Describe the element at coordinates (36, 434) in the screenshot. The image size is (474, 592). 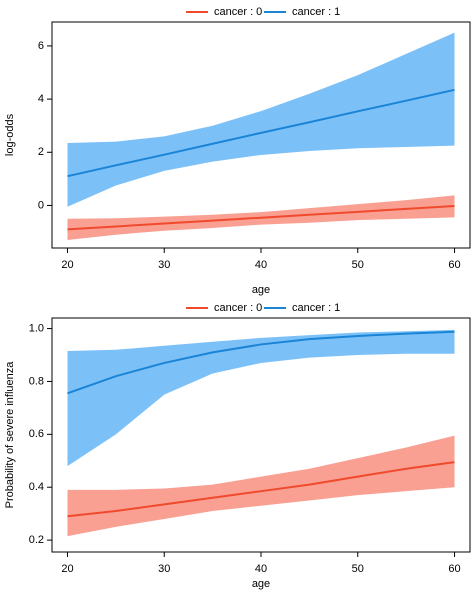
I see `y-tick-label: 0.6` at that location.